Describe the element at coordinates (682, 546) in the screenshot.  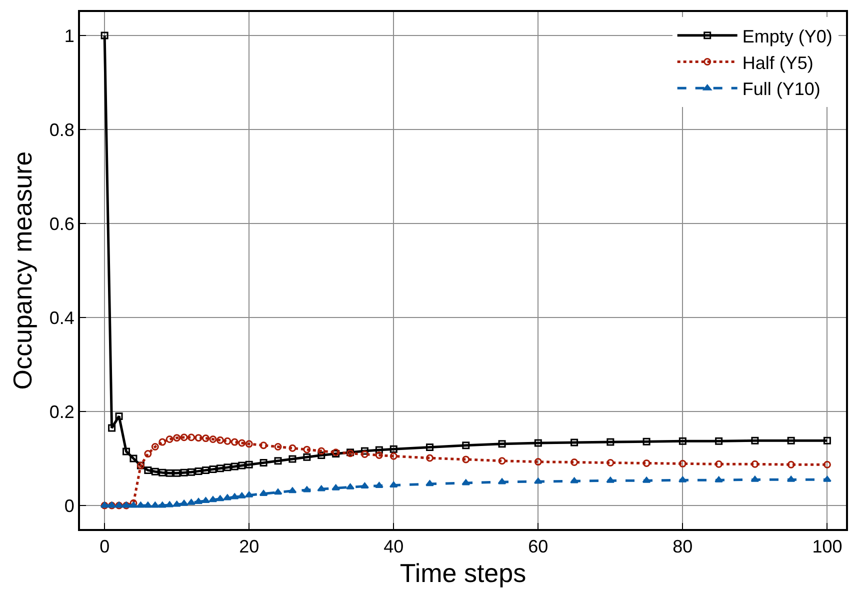
I see `x-tick-label: 80` at that location.